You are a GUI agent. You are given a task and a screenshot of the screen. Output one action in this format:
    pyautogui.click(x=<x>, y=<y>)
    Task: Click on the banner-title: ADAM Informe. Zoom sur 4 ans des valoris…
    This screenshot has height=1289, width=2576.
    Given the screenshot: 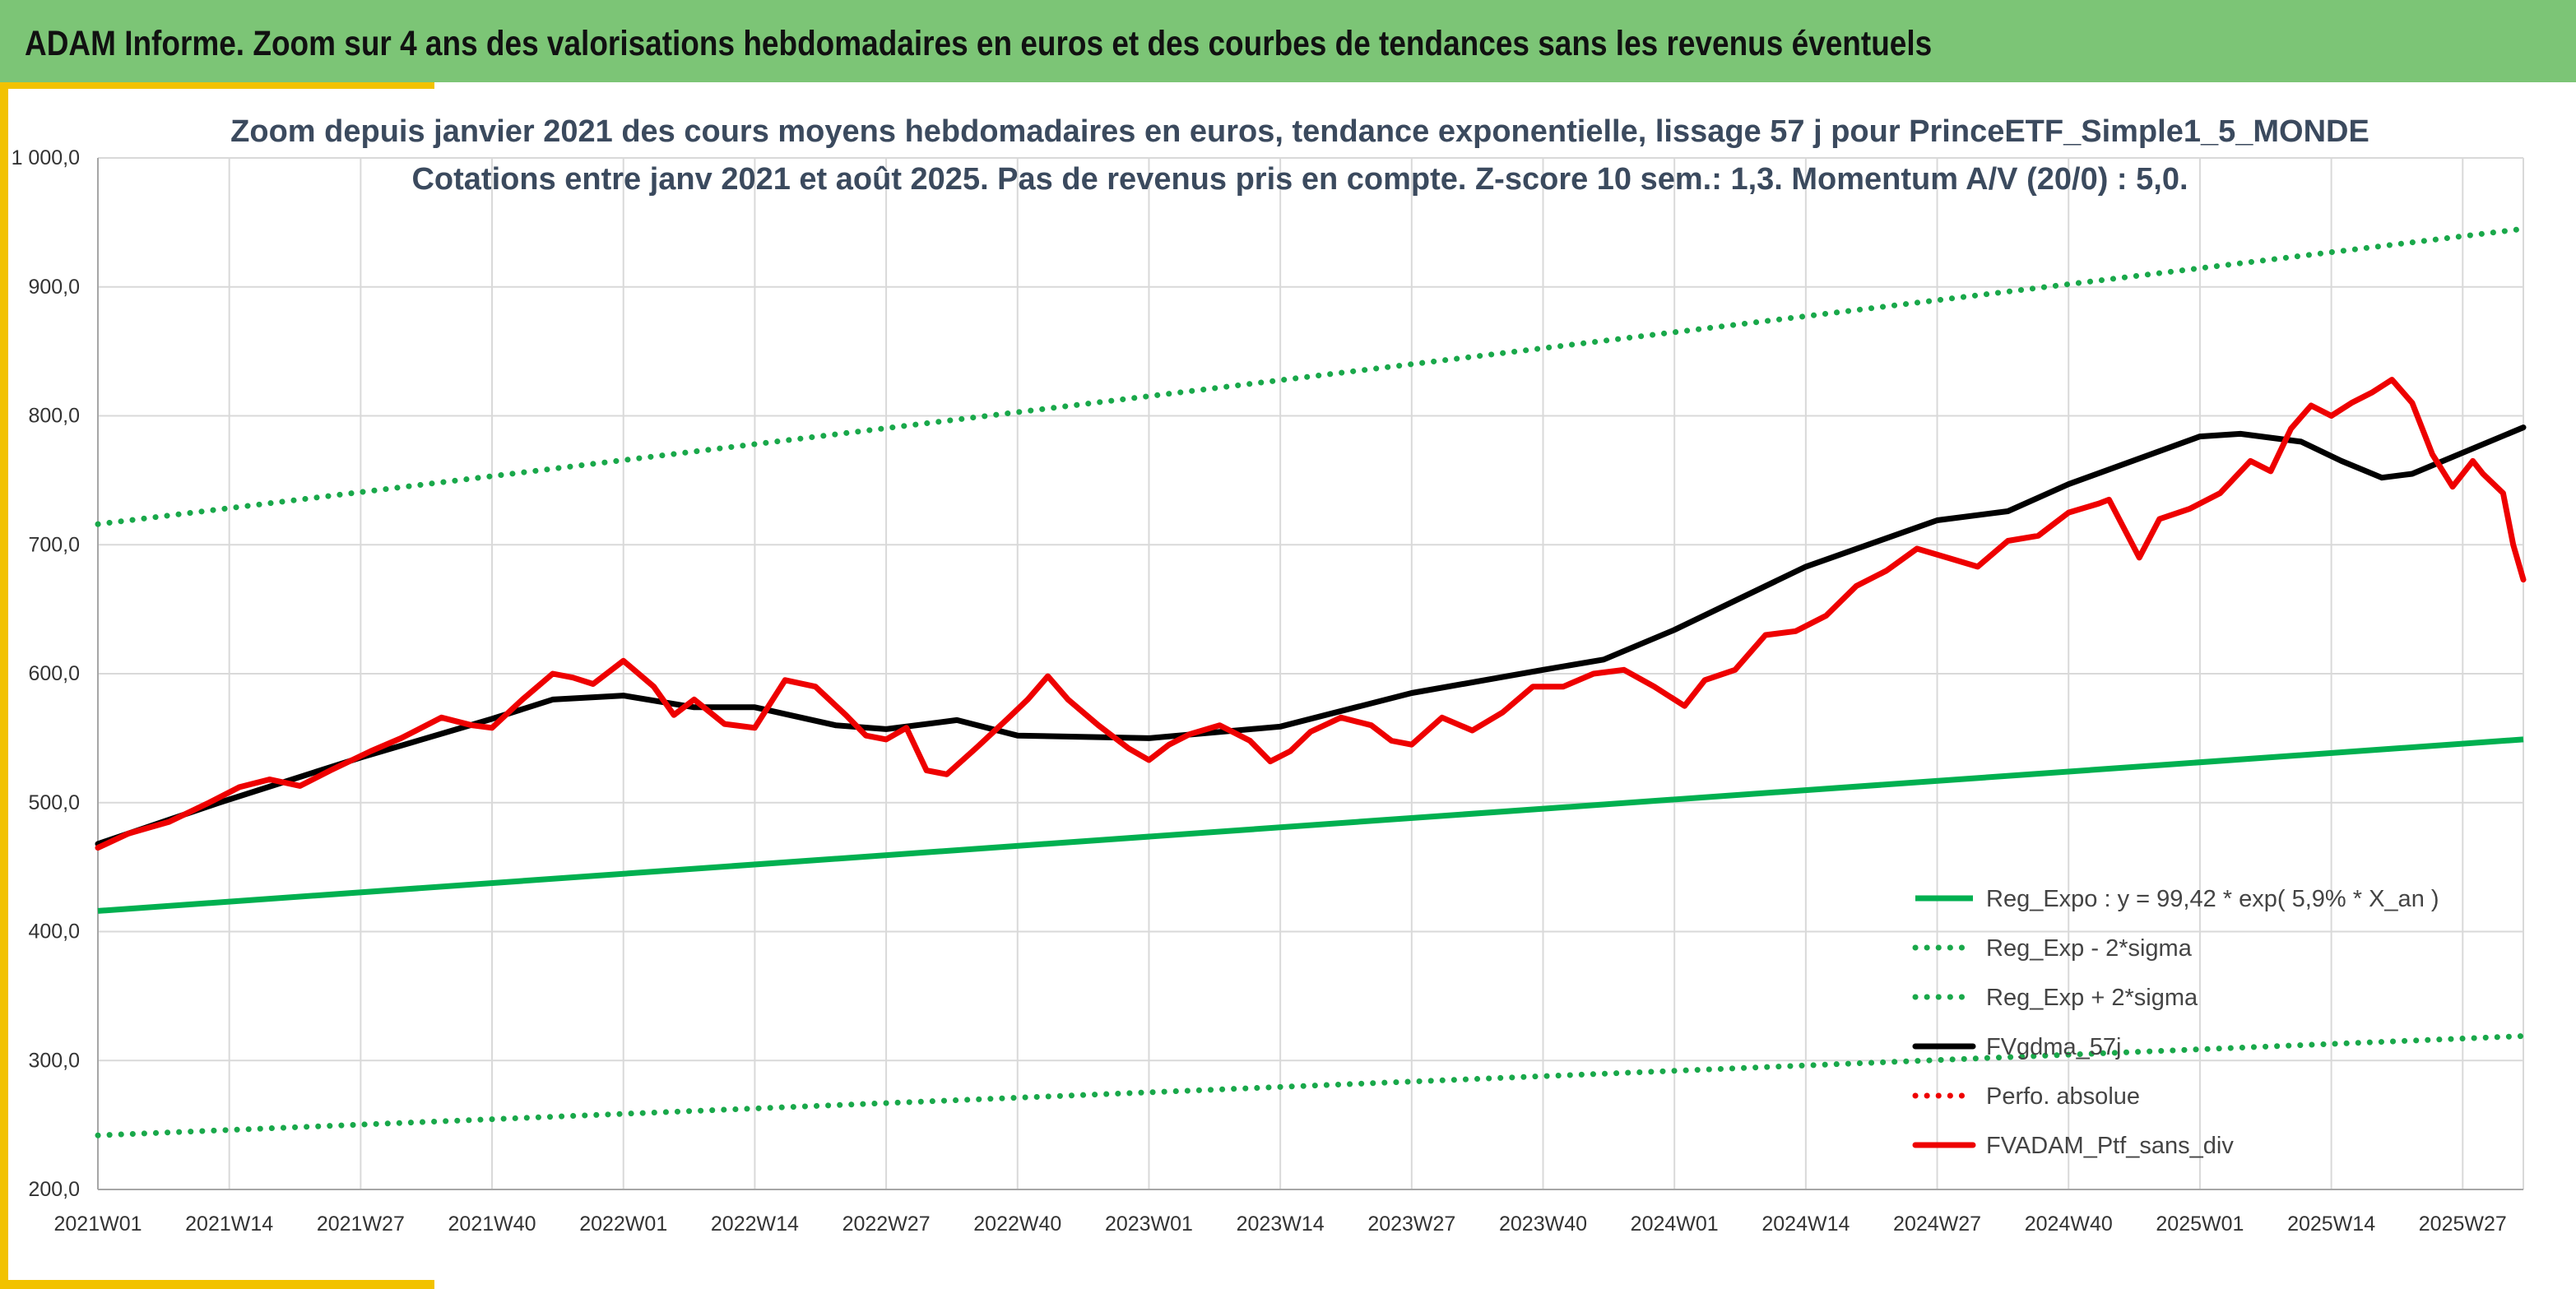 What is the action you would take?
    pyautogui.click(x=979, y=43)
    